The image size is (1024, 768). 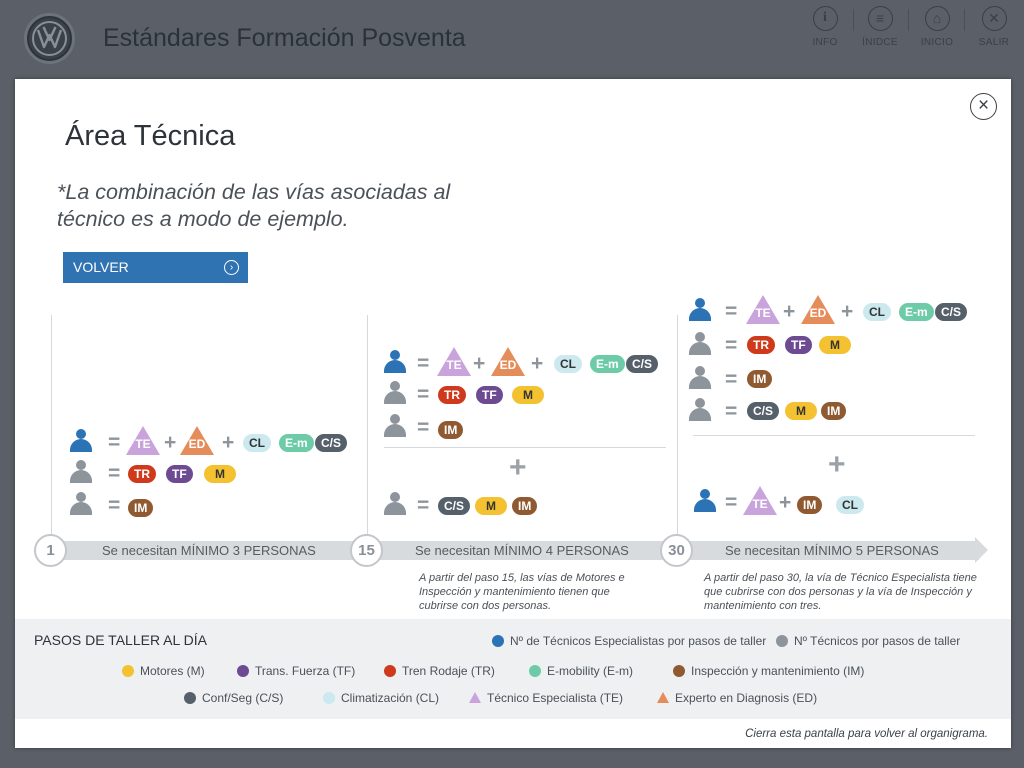 I want to click on legend-item: E-mobility (E-m), so click(x=581, y=671).